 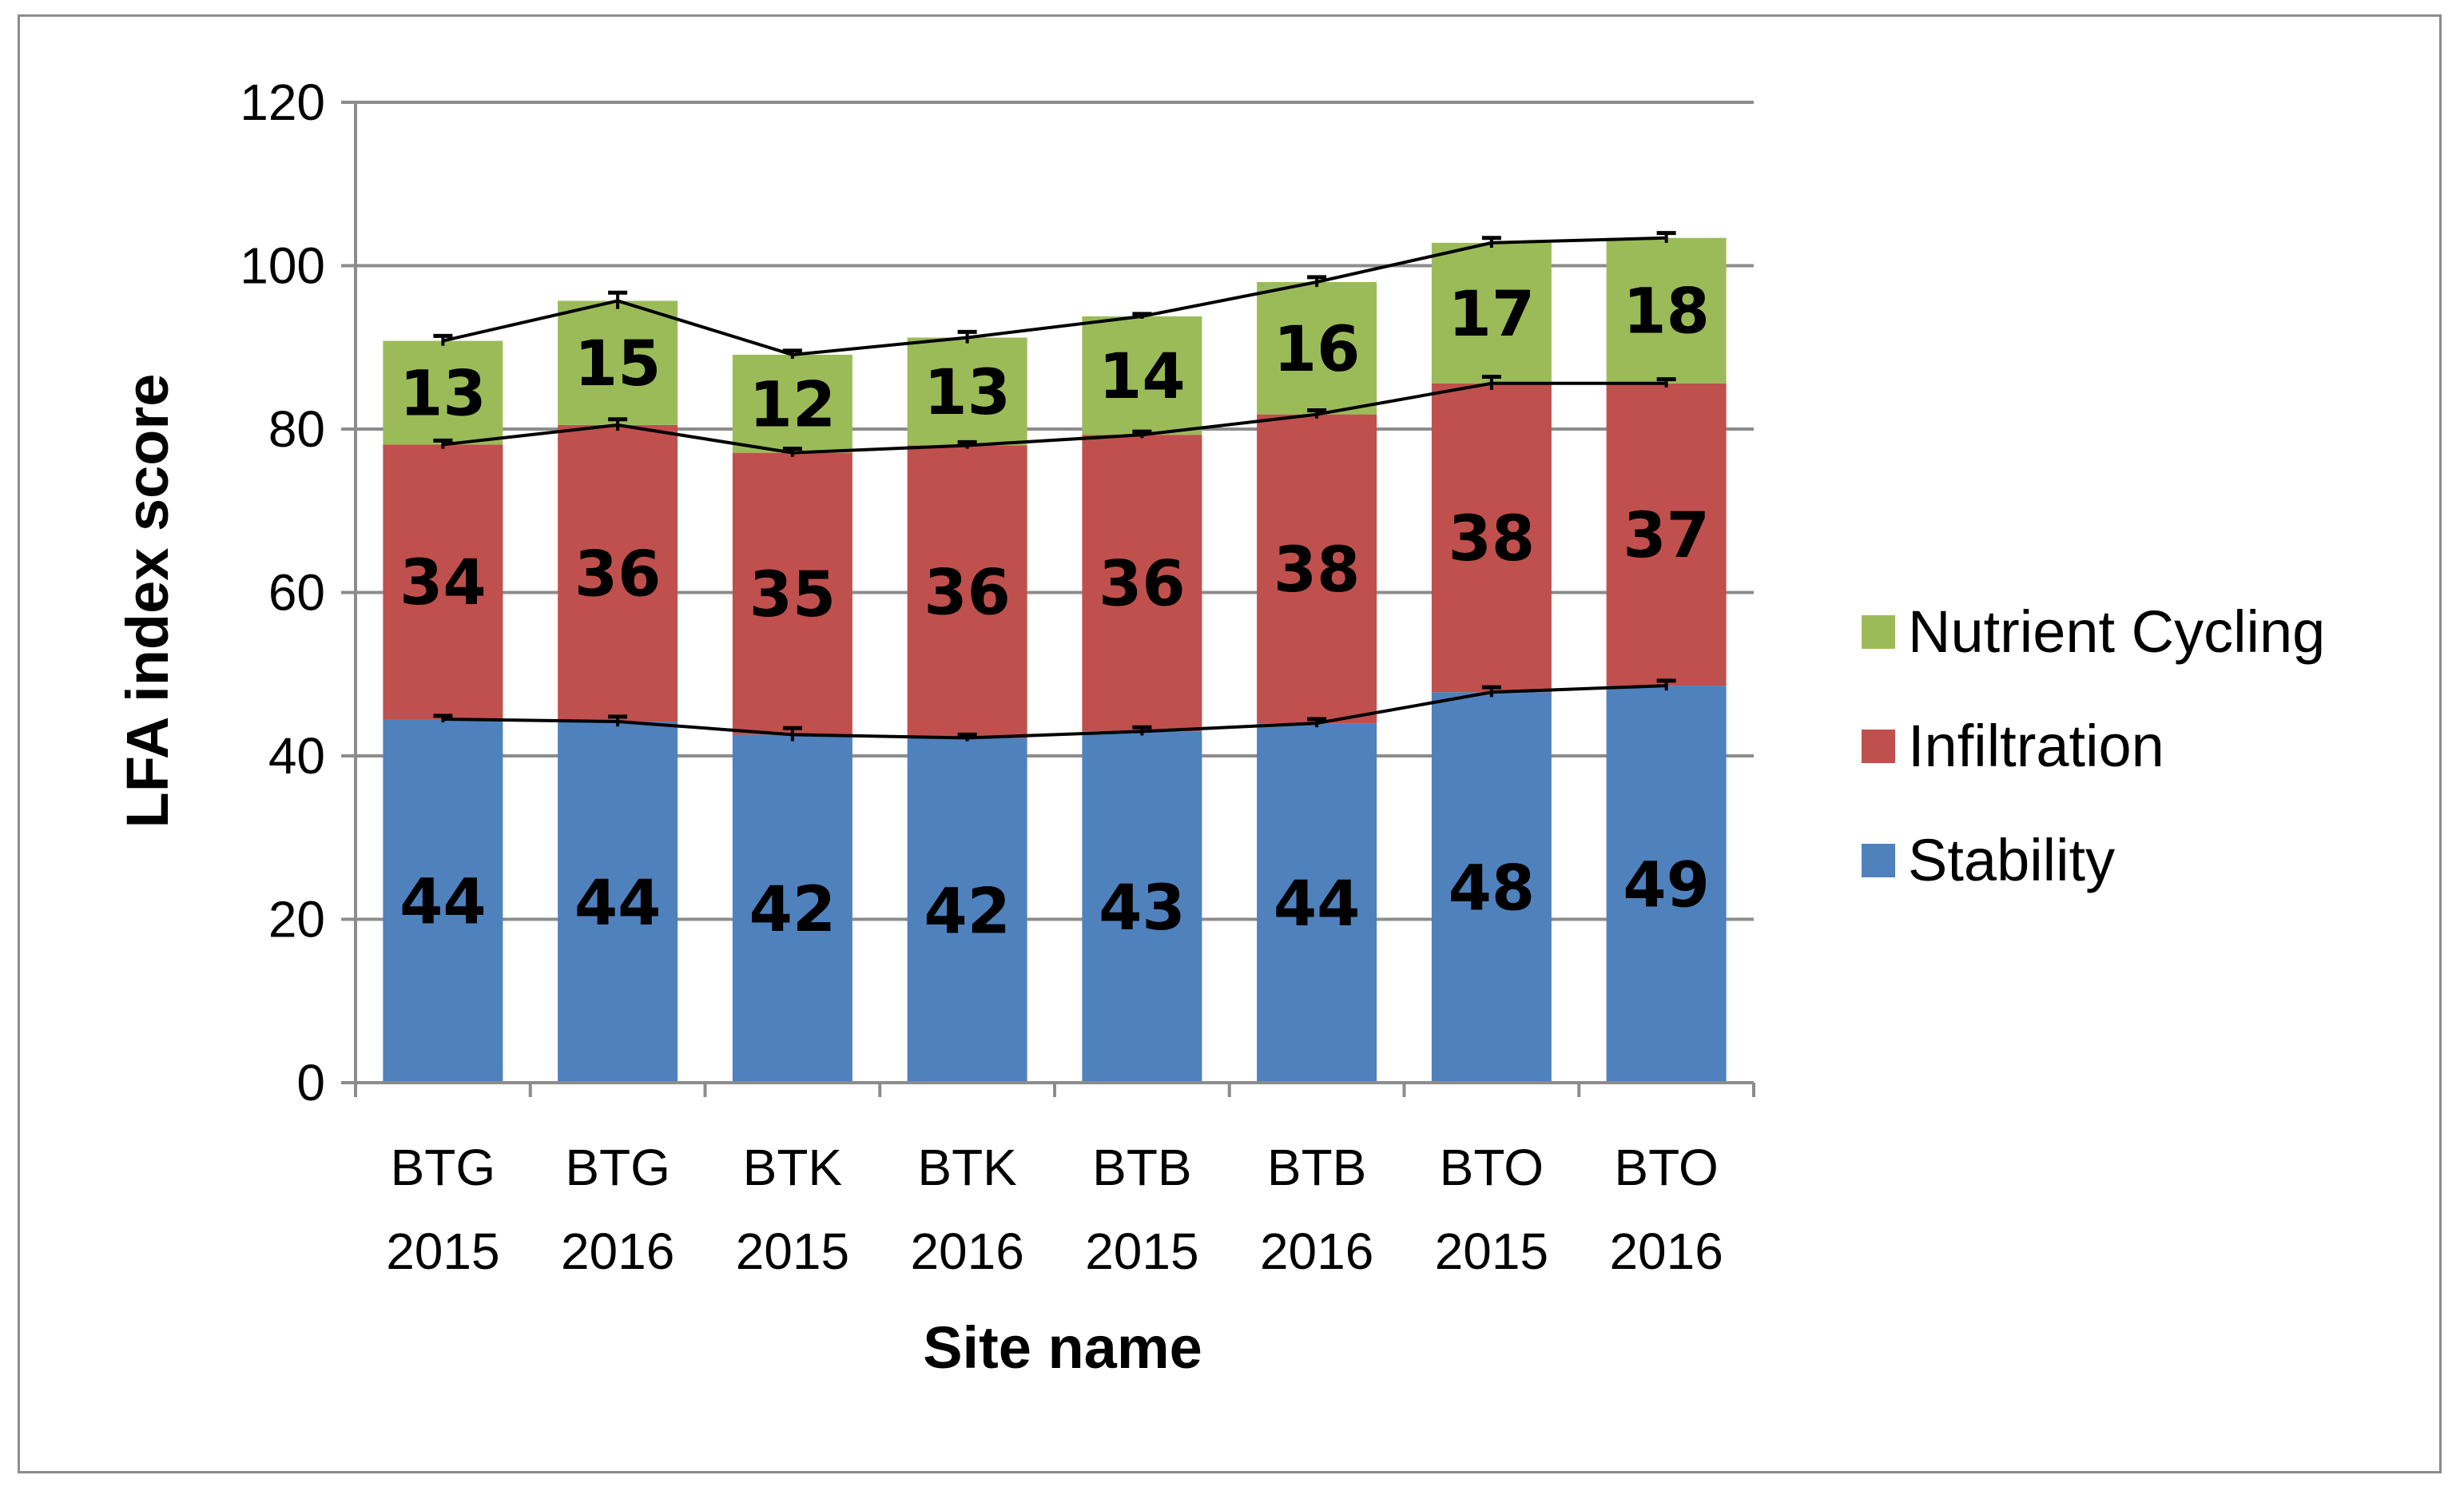 What do you see at coordinates (1055, 418) in the screenshot?
I see `line-infiltration` at bounding box center [1055, 418].